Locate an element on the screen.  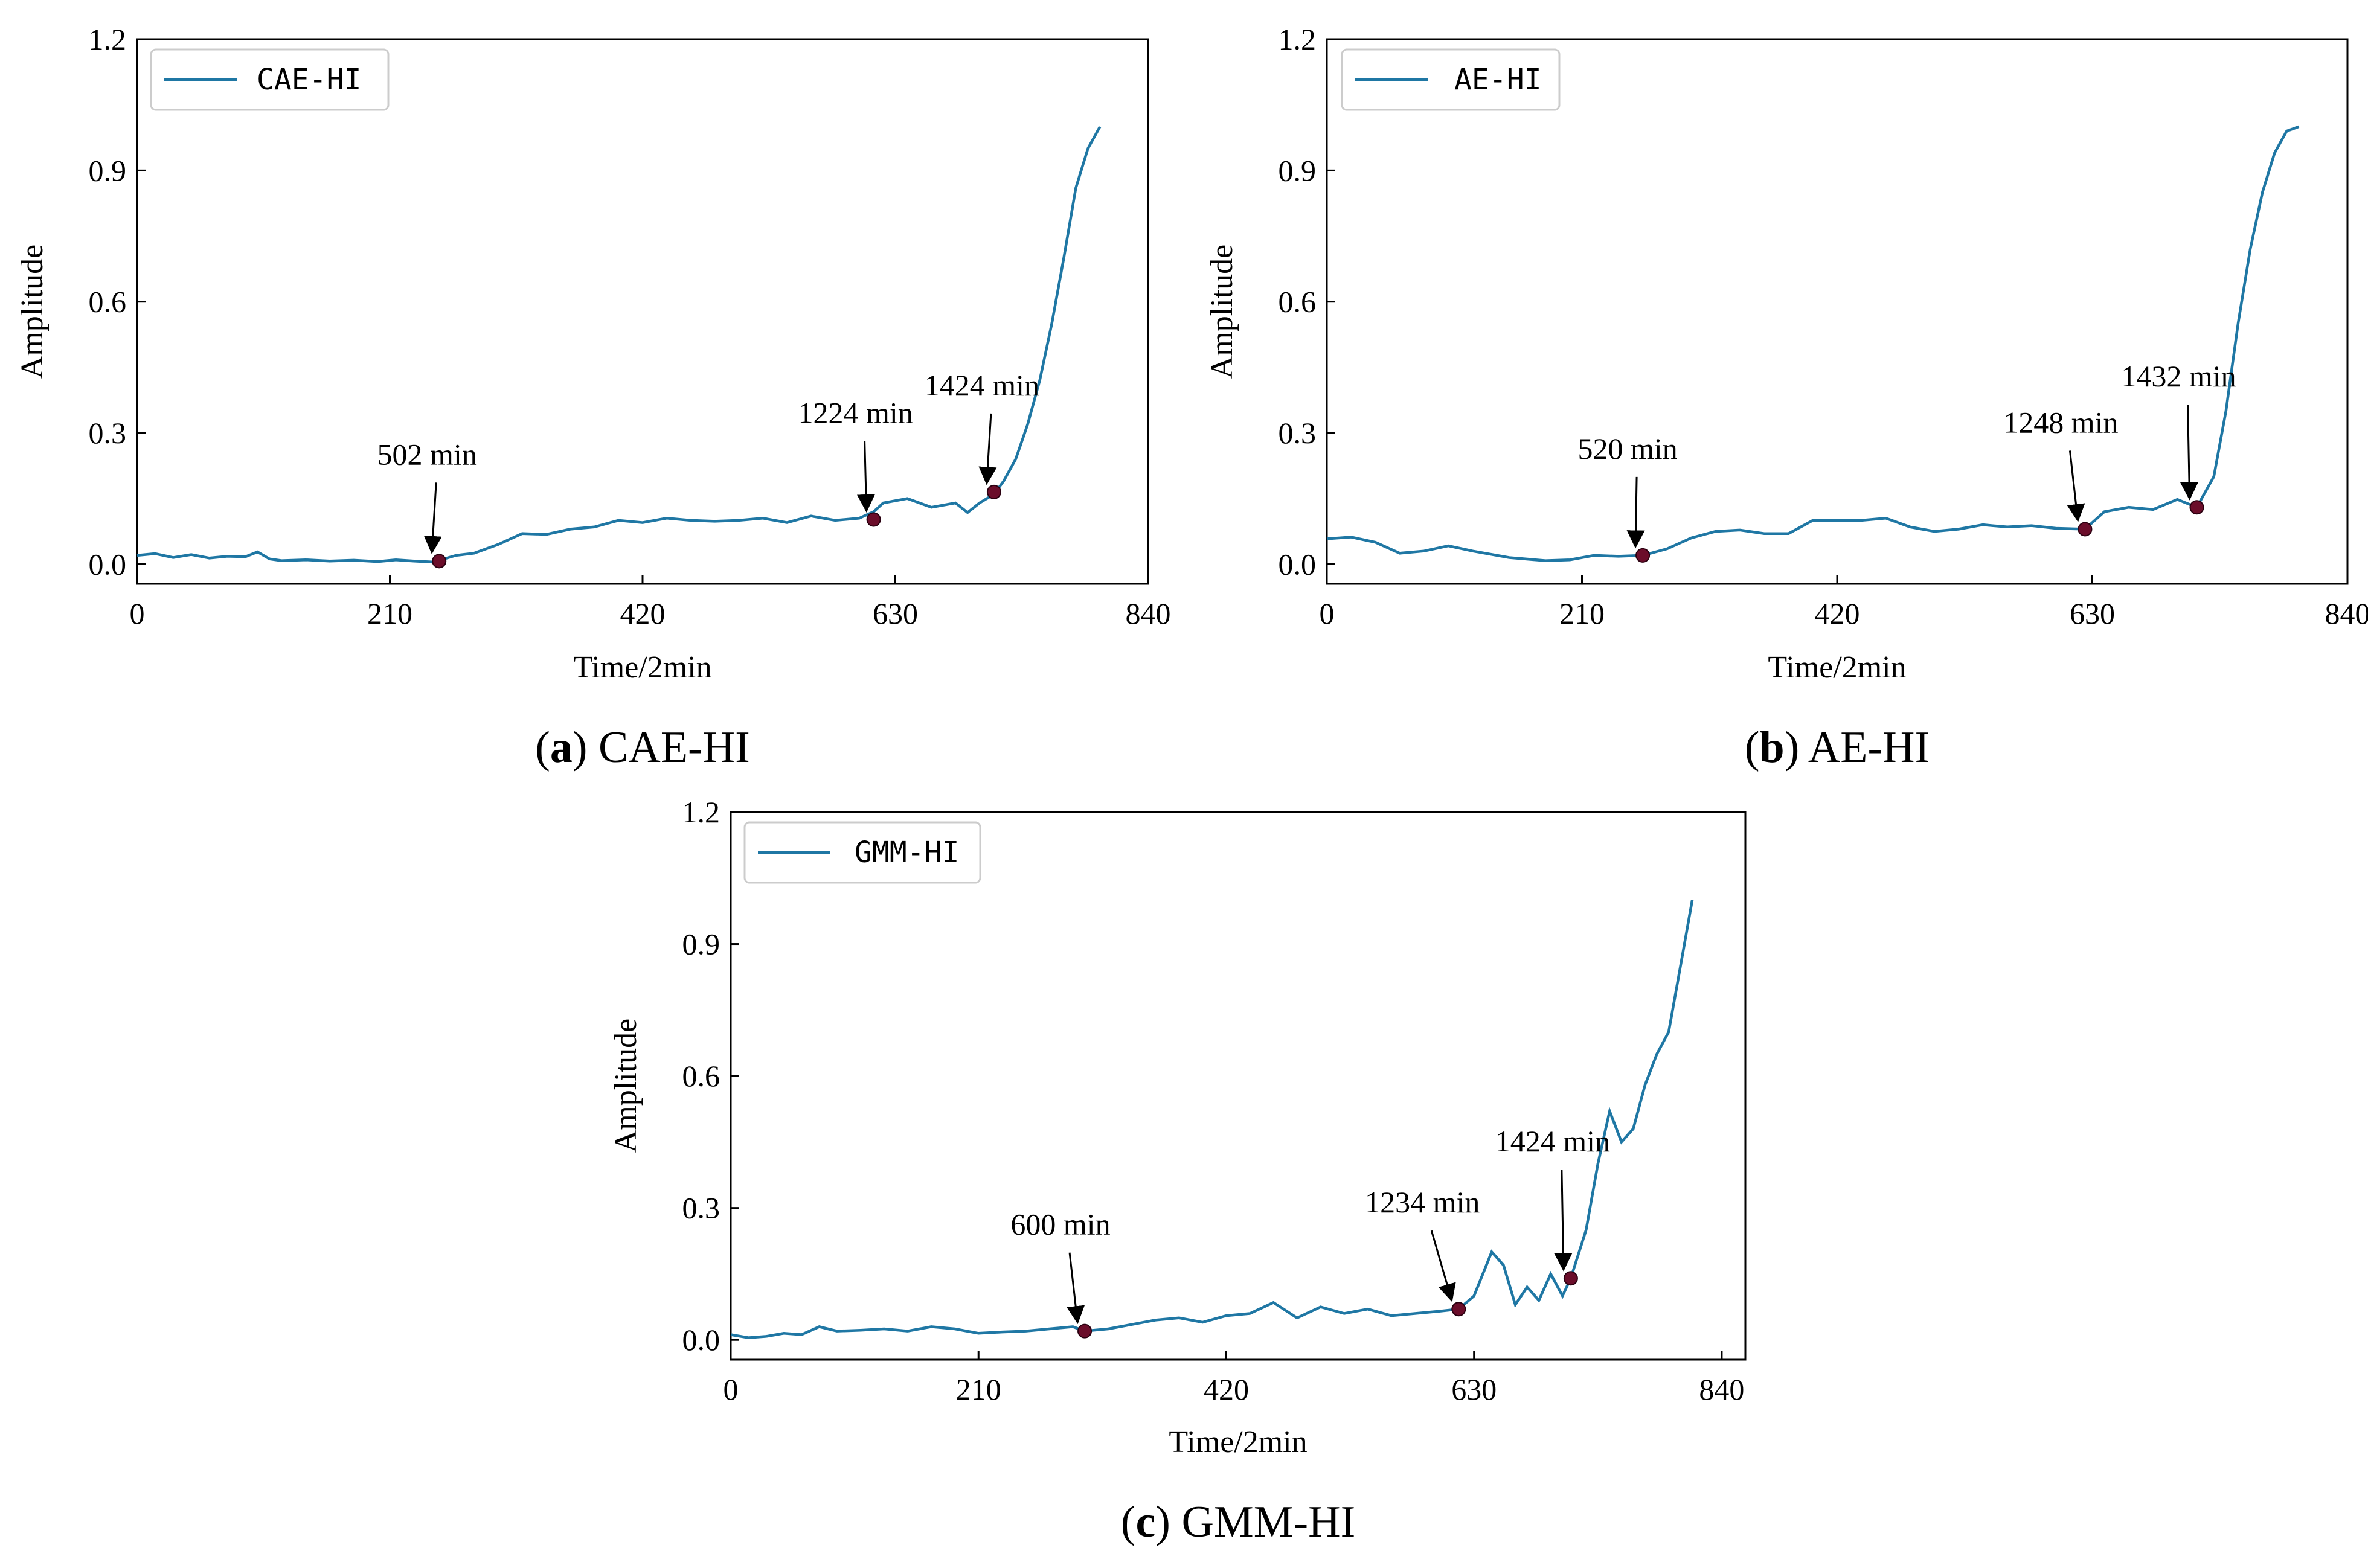
legend: AE-HI is located at coordinates (1451, 79).